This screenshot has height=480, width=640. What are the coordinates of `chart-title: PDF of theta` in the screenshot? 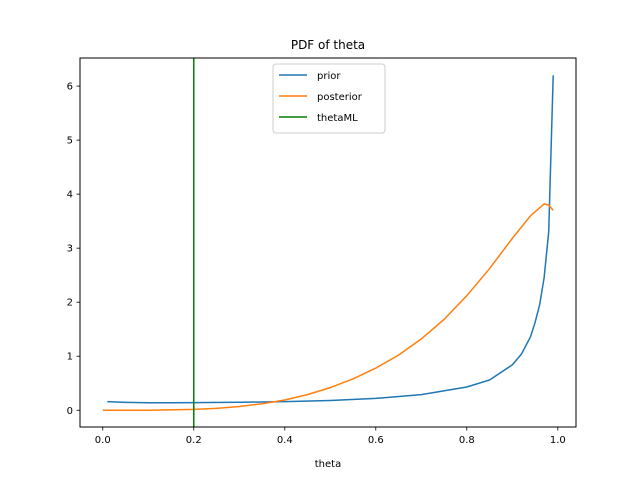 It's located at (328, 45).